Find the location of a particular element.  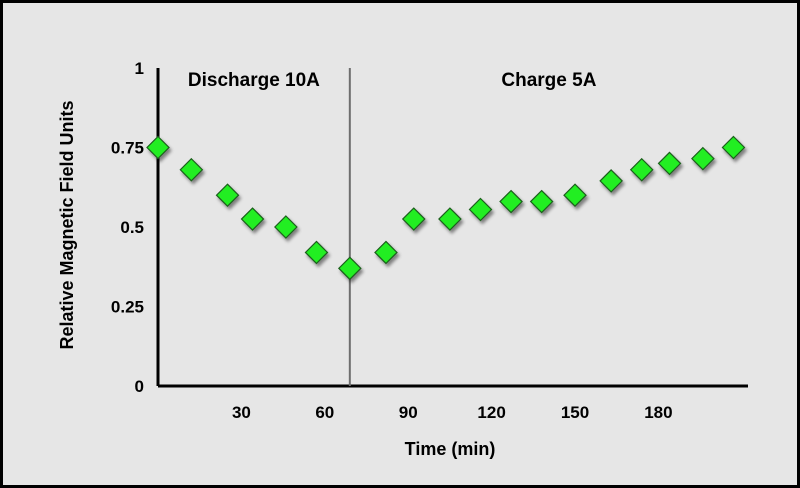

y-tick-label: 1 is located at coordinates (139, 68).